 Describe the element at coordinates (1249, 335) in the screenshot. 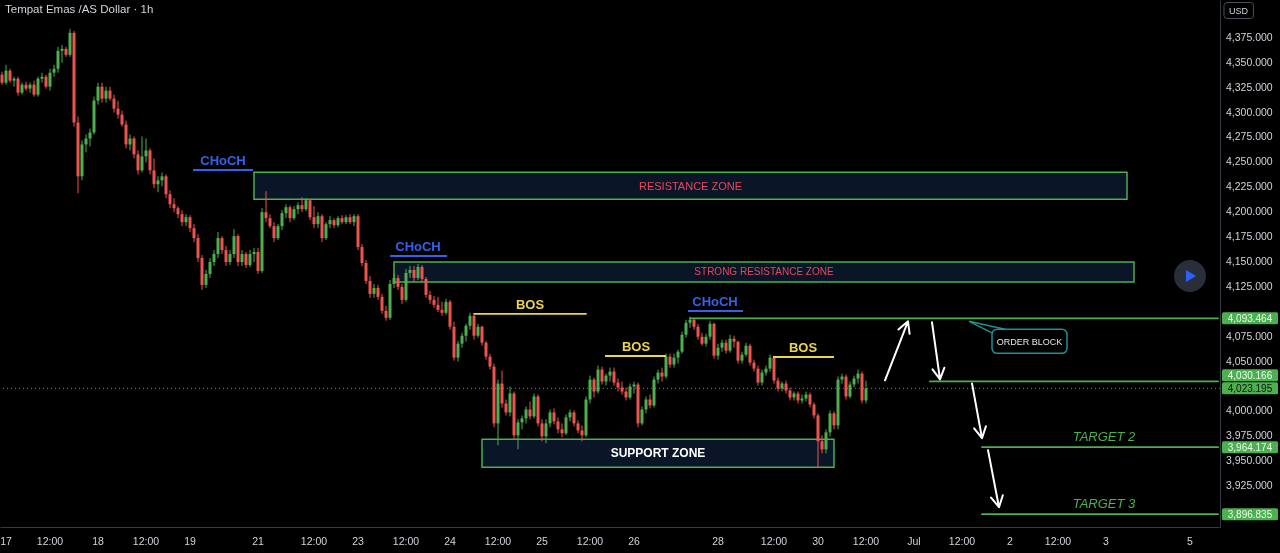

I see `y-tick-label: 4,075.000` at that location.